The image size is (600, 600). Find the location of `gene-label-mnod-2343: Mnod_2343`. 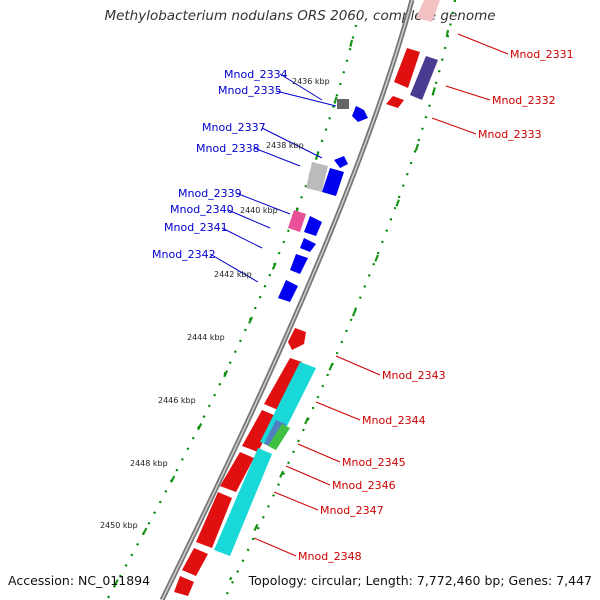

gene-label-mnod-2343: Mnod_2343 is located at coordinates (414, 375).